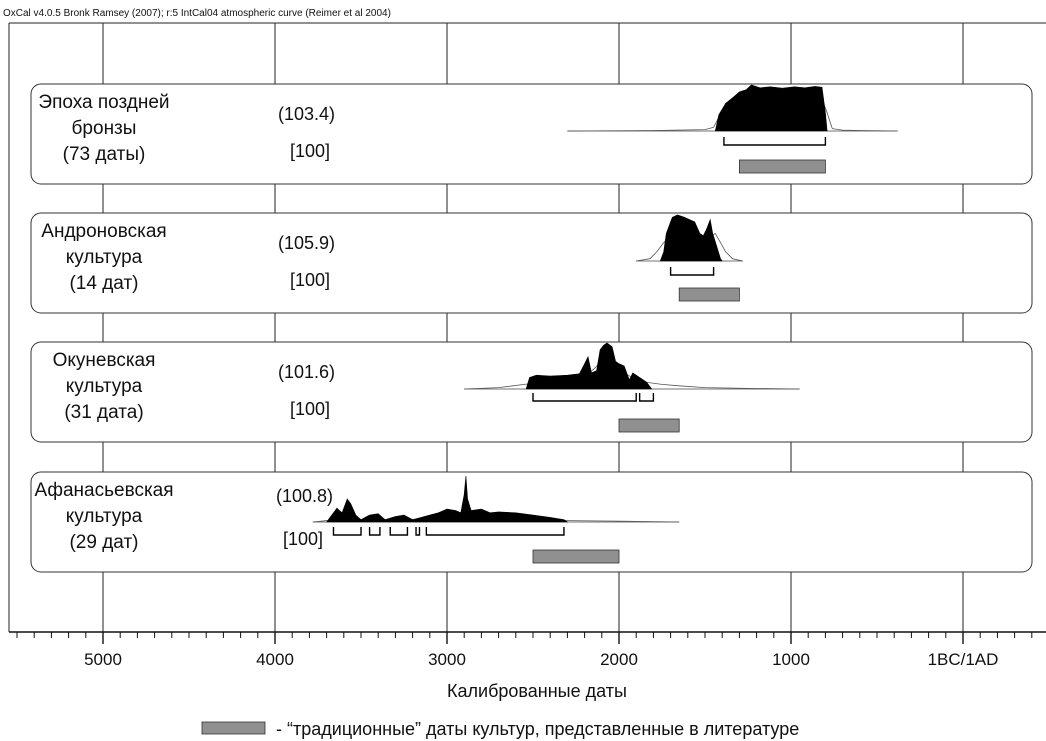  Describe the element at coordinates (103, 659) in the screenshot. I see `x-tick-label: 5000` at that location.